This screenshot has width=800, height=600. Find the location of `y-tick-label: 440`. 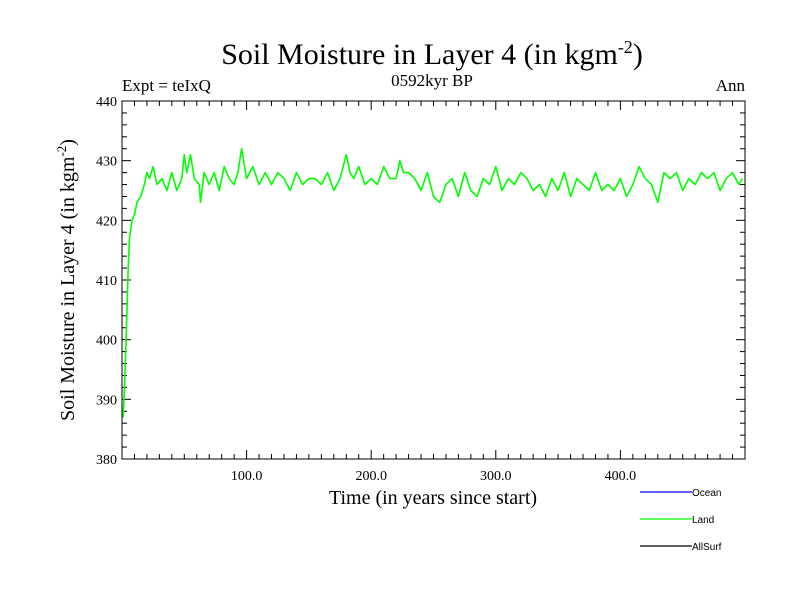

y-tick-label: 440 is located at coordinates (106, 102).